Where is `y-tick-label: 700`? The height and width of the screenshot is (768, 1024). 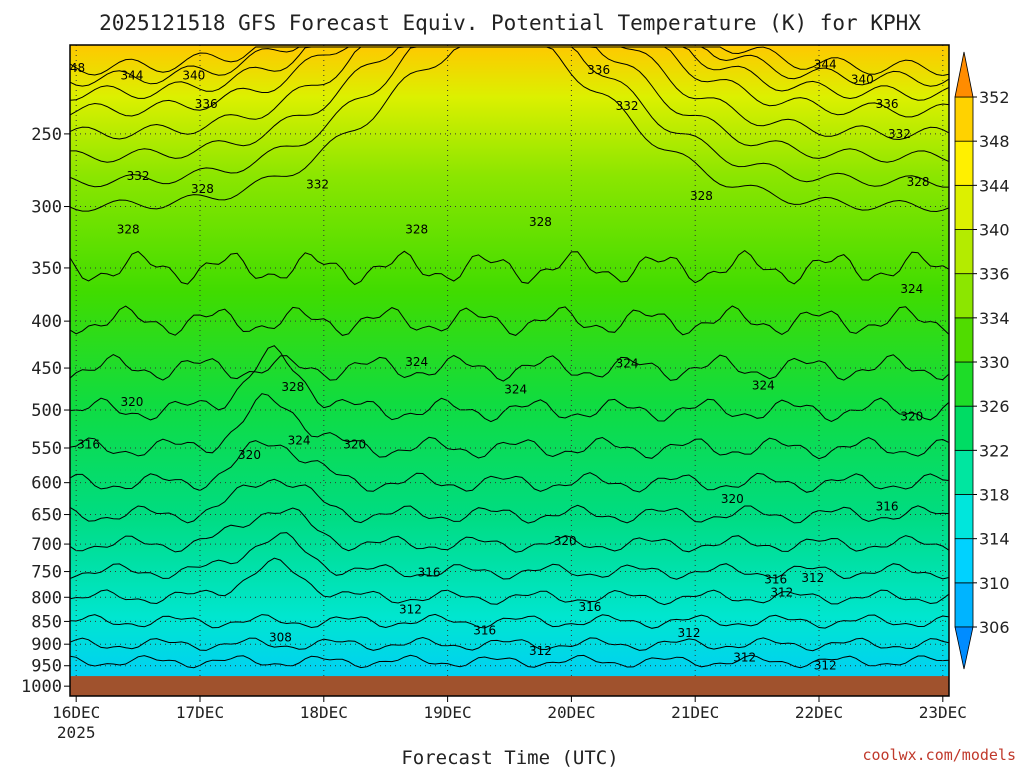
y-tick-label: 700 is located at coordinates (46, 545).